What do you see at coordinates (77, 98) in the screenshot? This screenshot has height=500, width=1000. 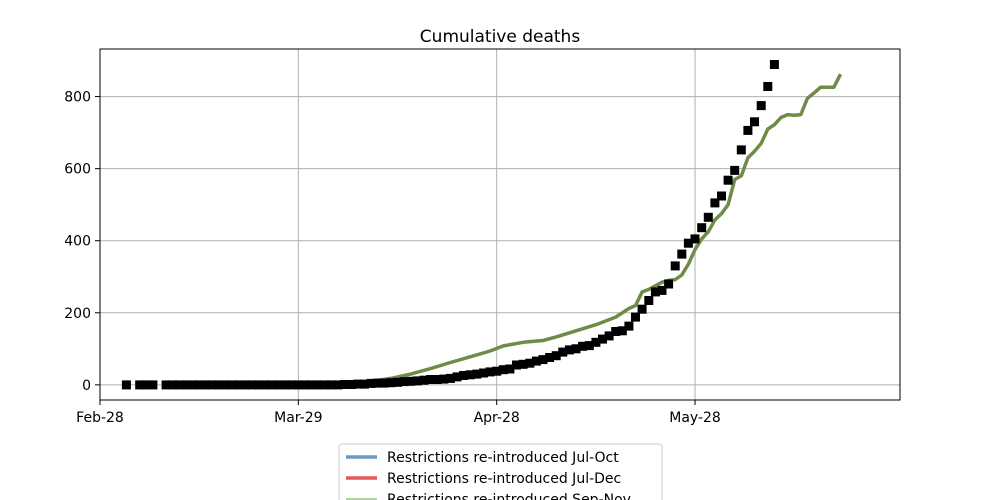 I see `y-tick-label: 800` at bounding box center [77, 98].